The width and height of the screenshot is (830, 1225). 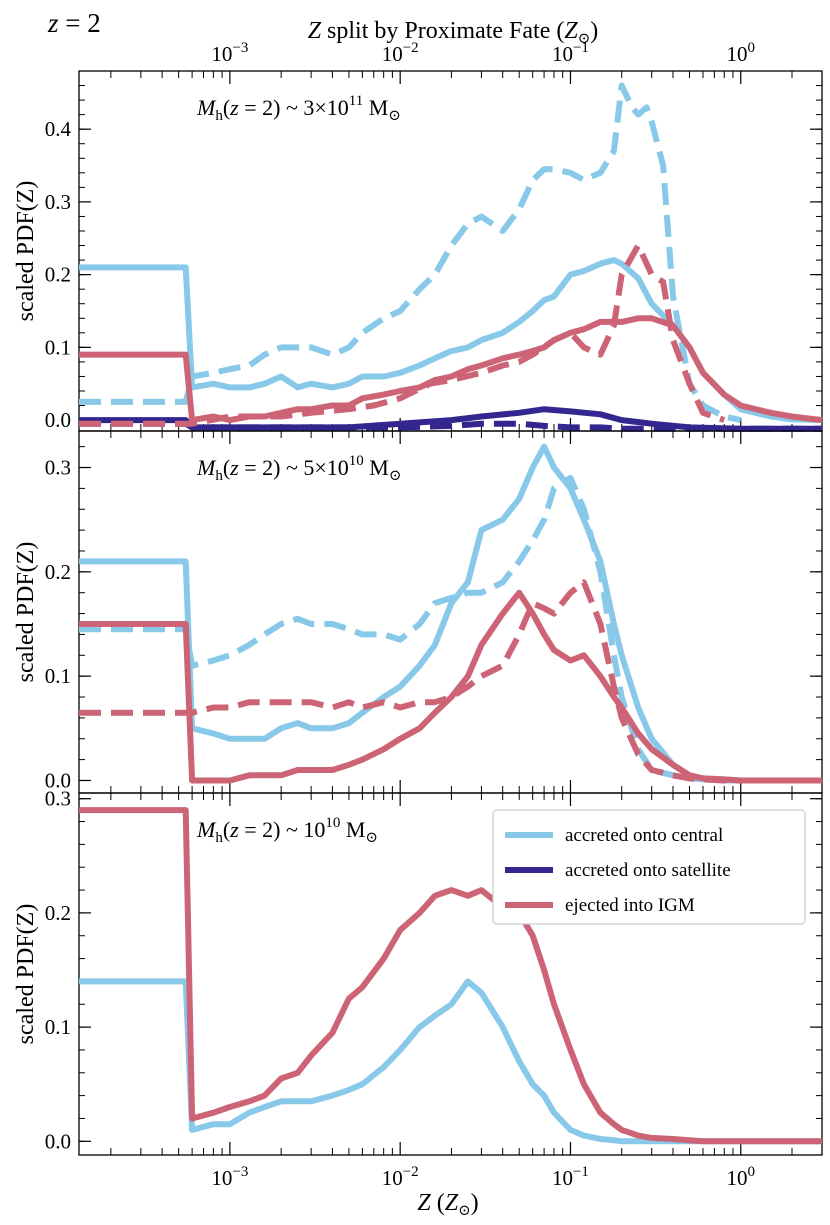 I want to click on legend-entry-label: accreted onto satellite, so click(x=648, y=870).